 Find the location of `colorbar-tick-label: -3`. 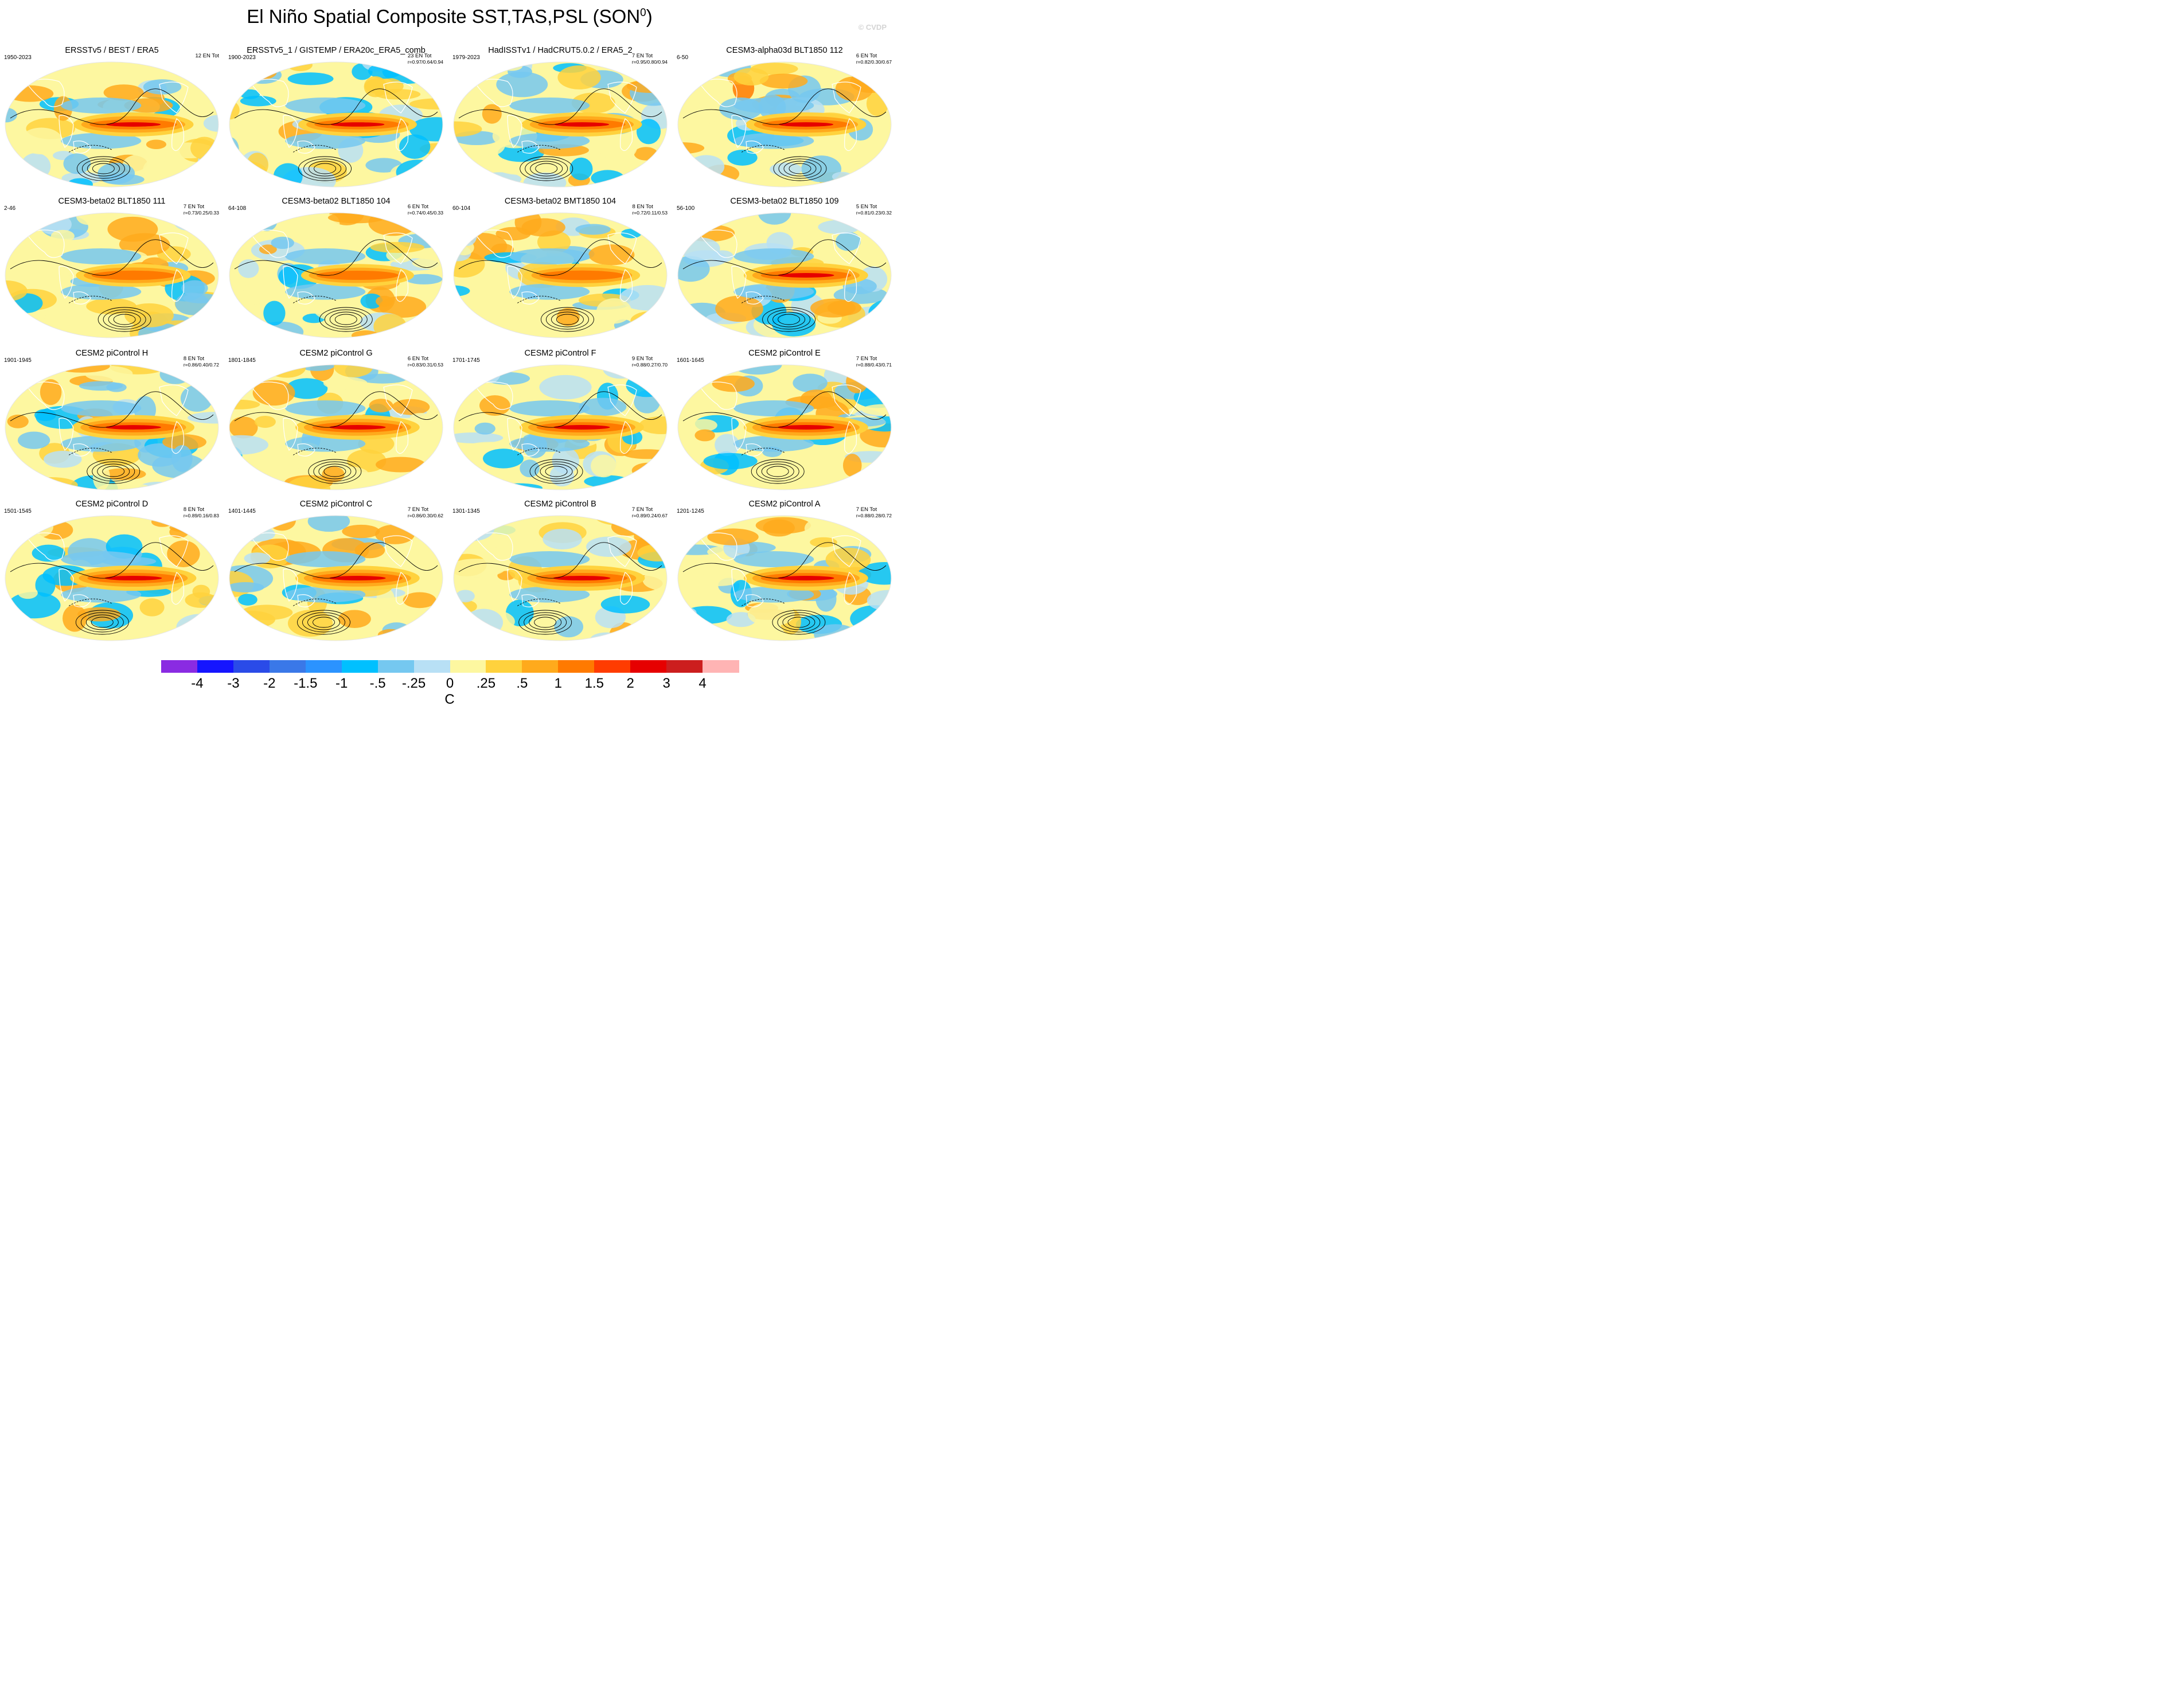

colorbar-tick-label: -3 is located at coordinates (233, 684).